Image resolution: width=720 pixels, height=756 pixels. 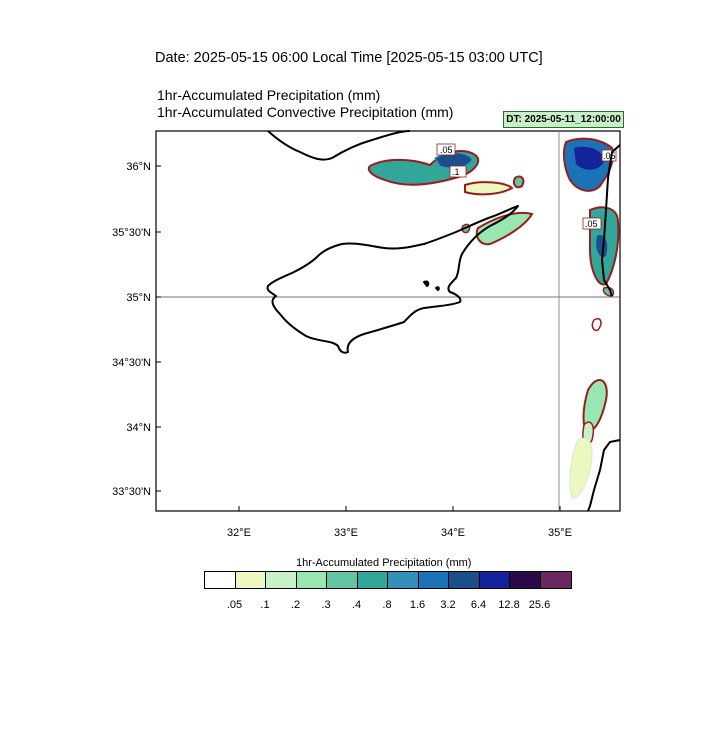 I want to click on colorbar-tick-label: .2, so click(x=295, y=605).